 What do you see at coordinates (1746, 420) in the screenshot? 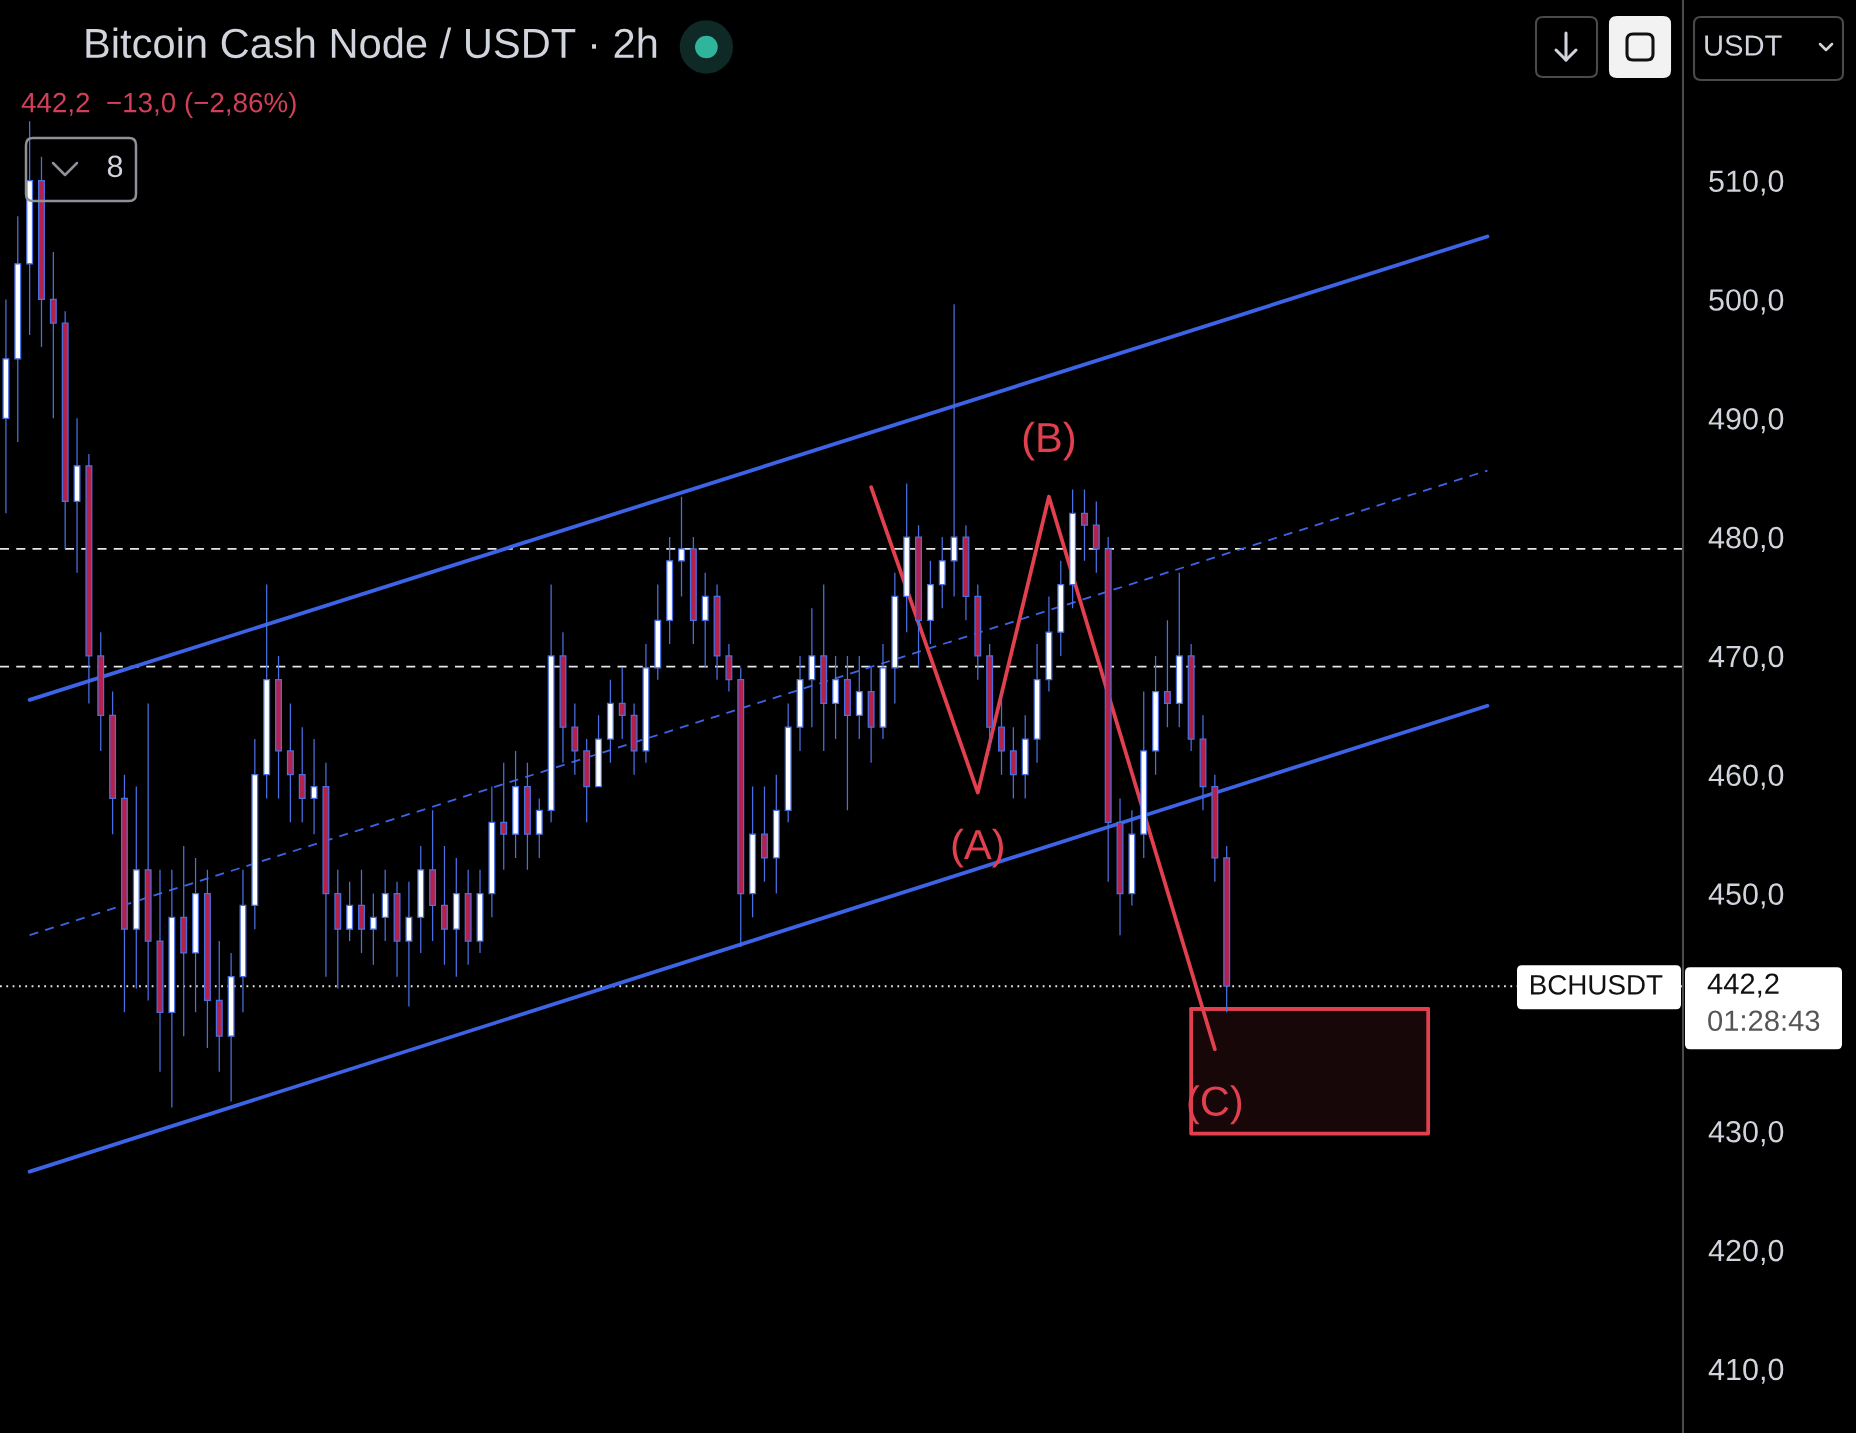
I see `y-tick-label: 490,0` at bounding box center [1746, 420].